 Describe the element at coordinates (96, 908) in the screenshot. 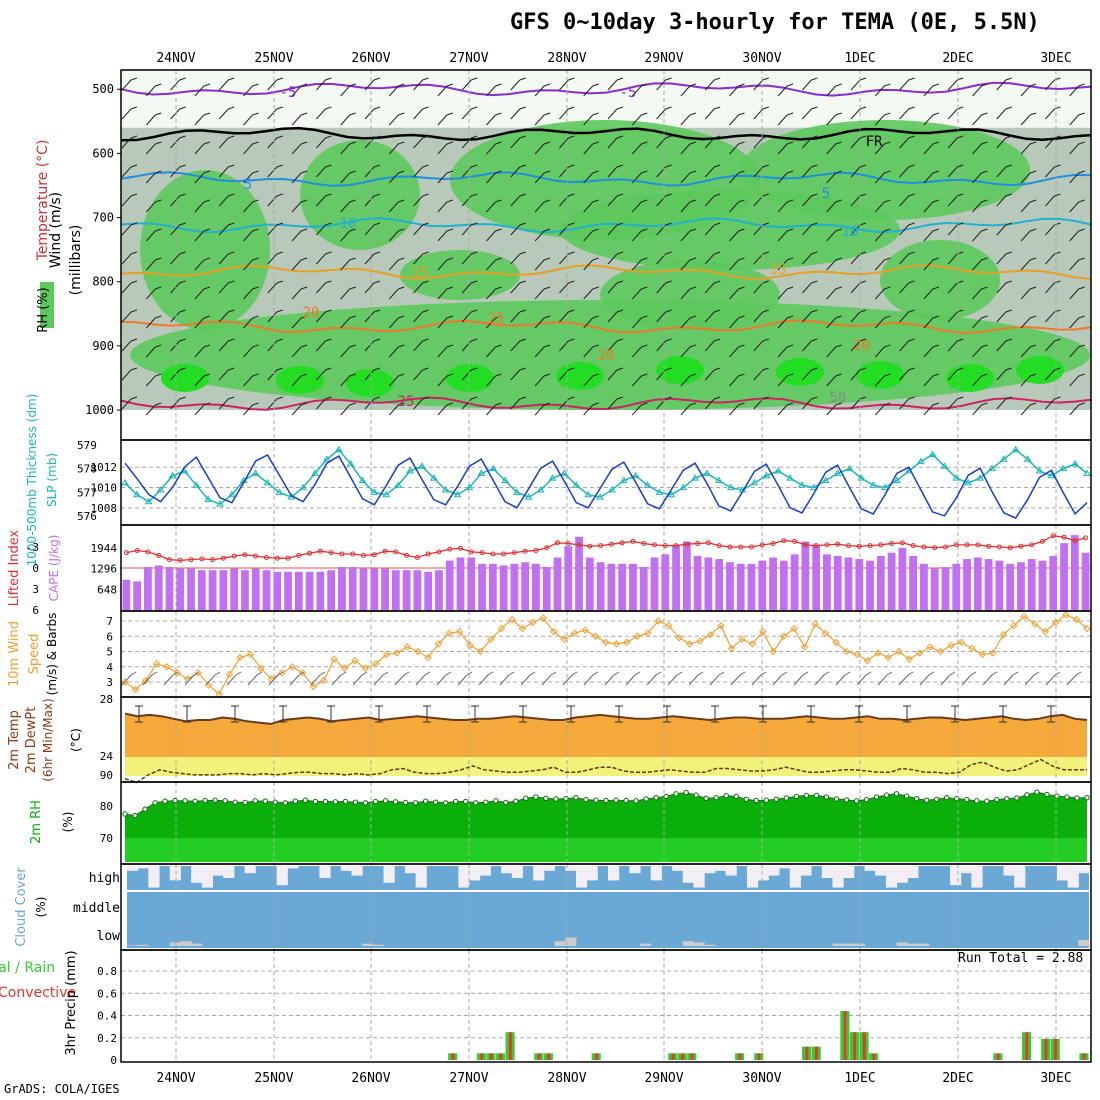

I see `cloud-level-label: middle` at that location.